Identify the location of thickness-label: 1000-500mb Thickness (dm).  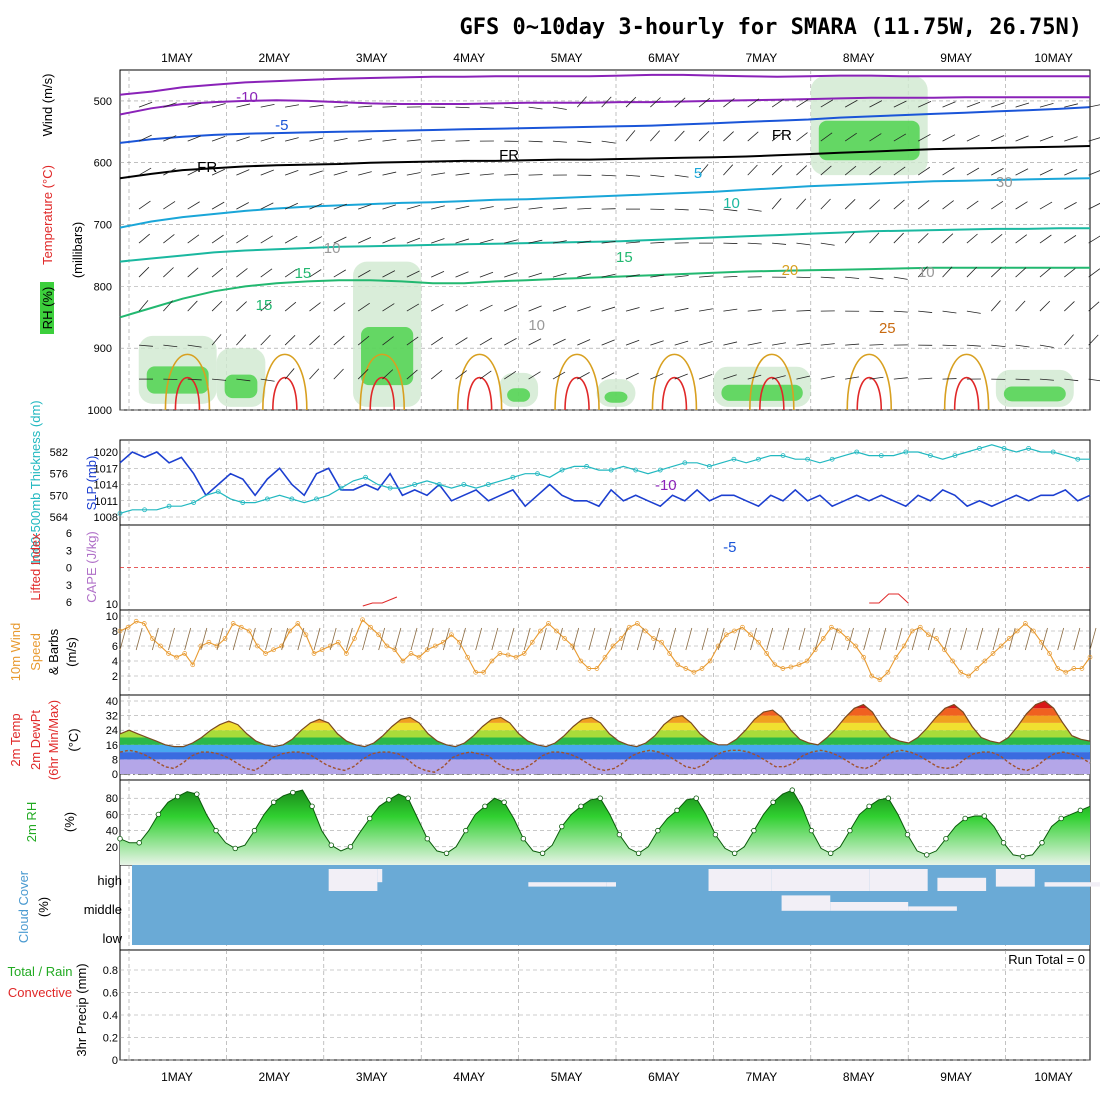
(35, 482).